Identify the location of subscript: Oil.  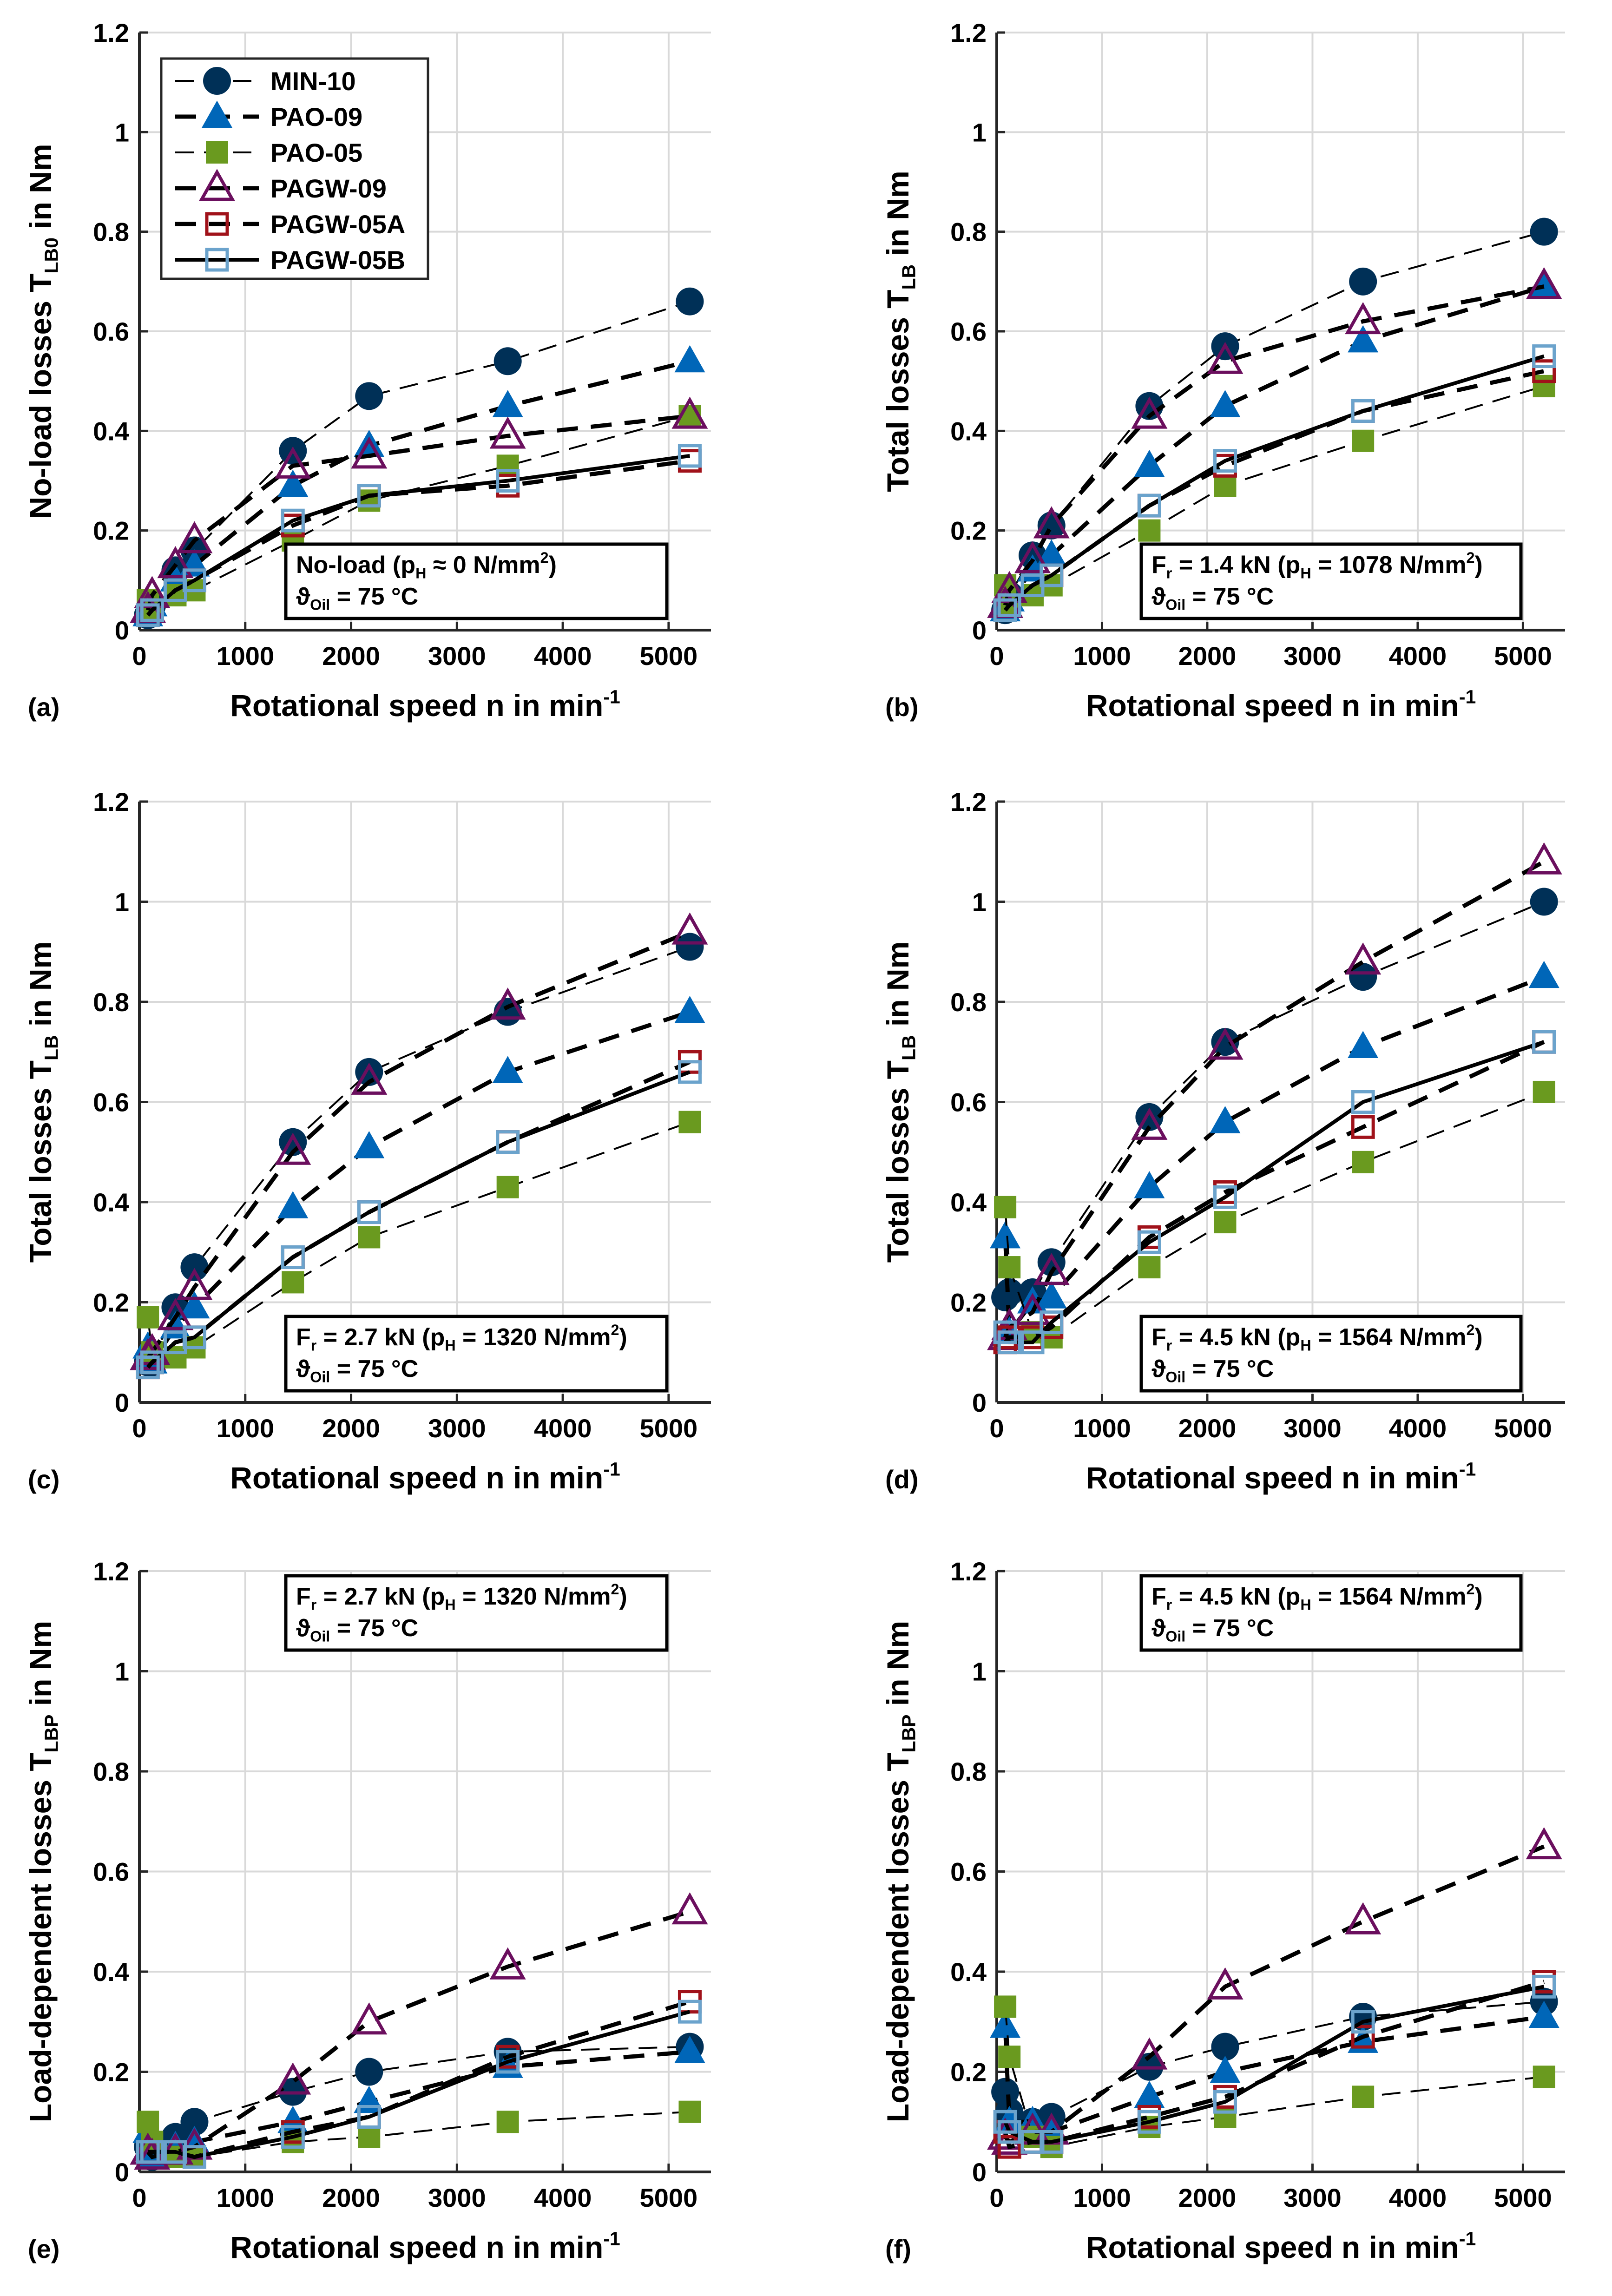
(320, 604).